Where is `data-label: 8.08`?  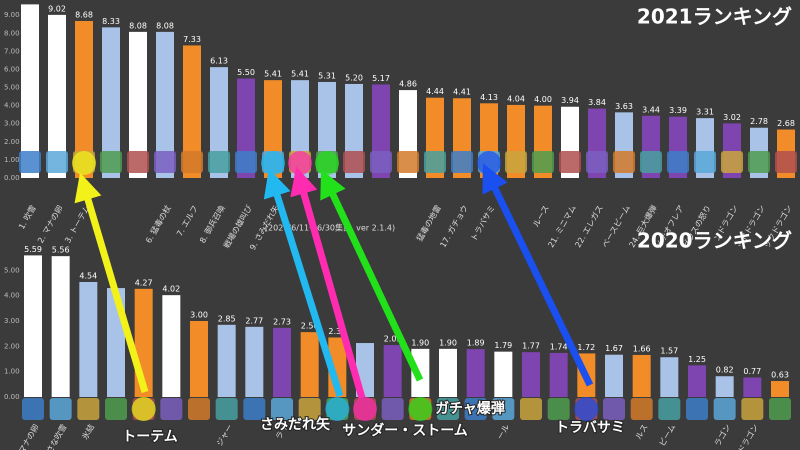 data-label: 8.08 is located at coordinates (165, 25).